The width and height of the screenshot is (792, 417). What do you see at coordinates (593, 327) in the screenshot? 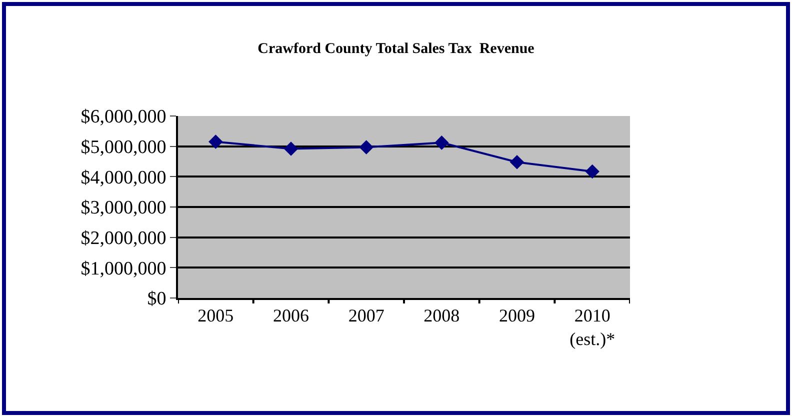
I see `x-tick-label: 2010 (est.)*` at bounding box center [593, 327].